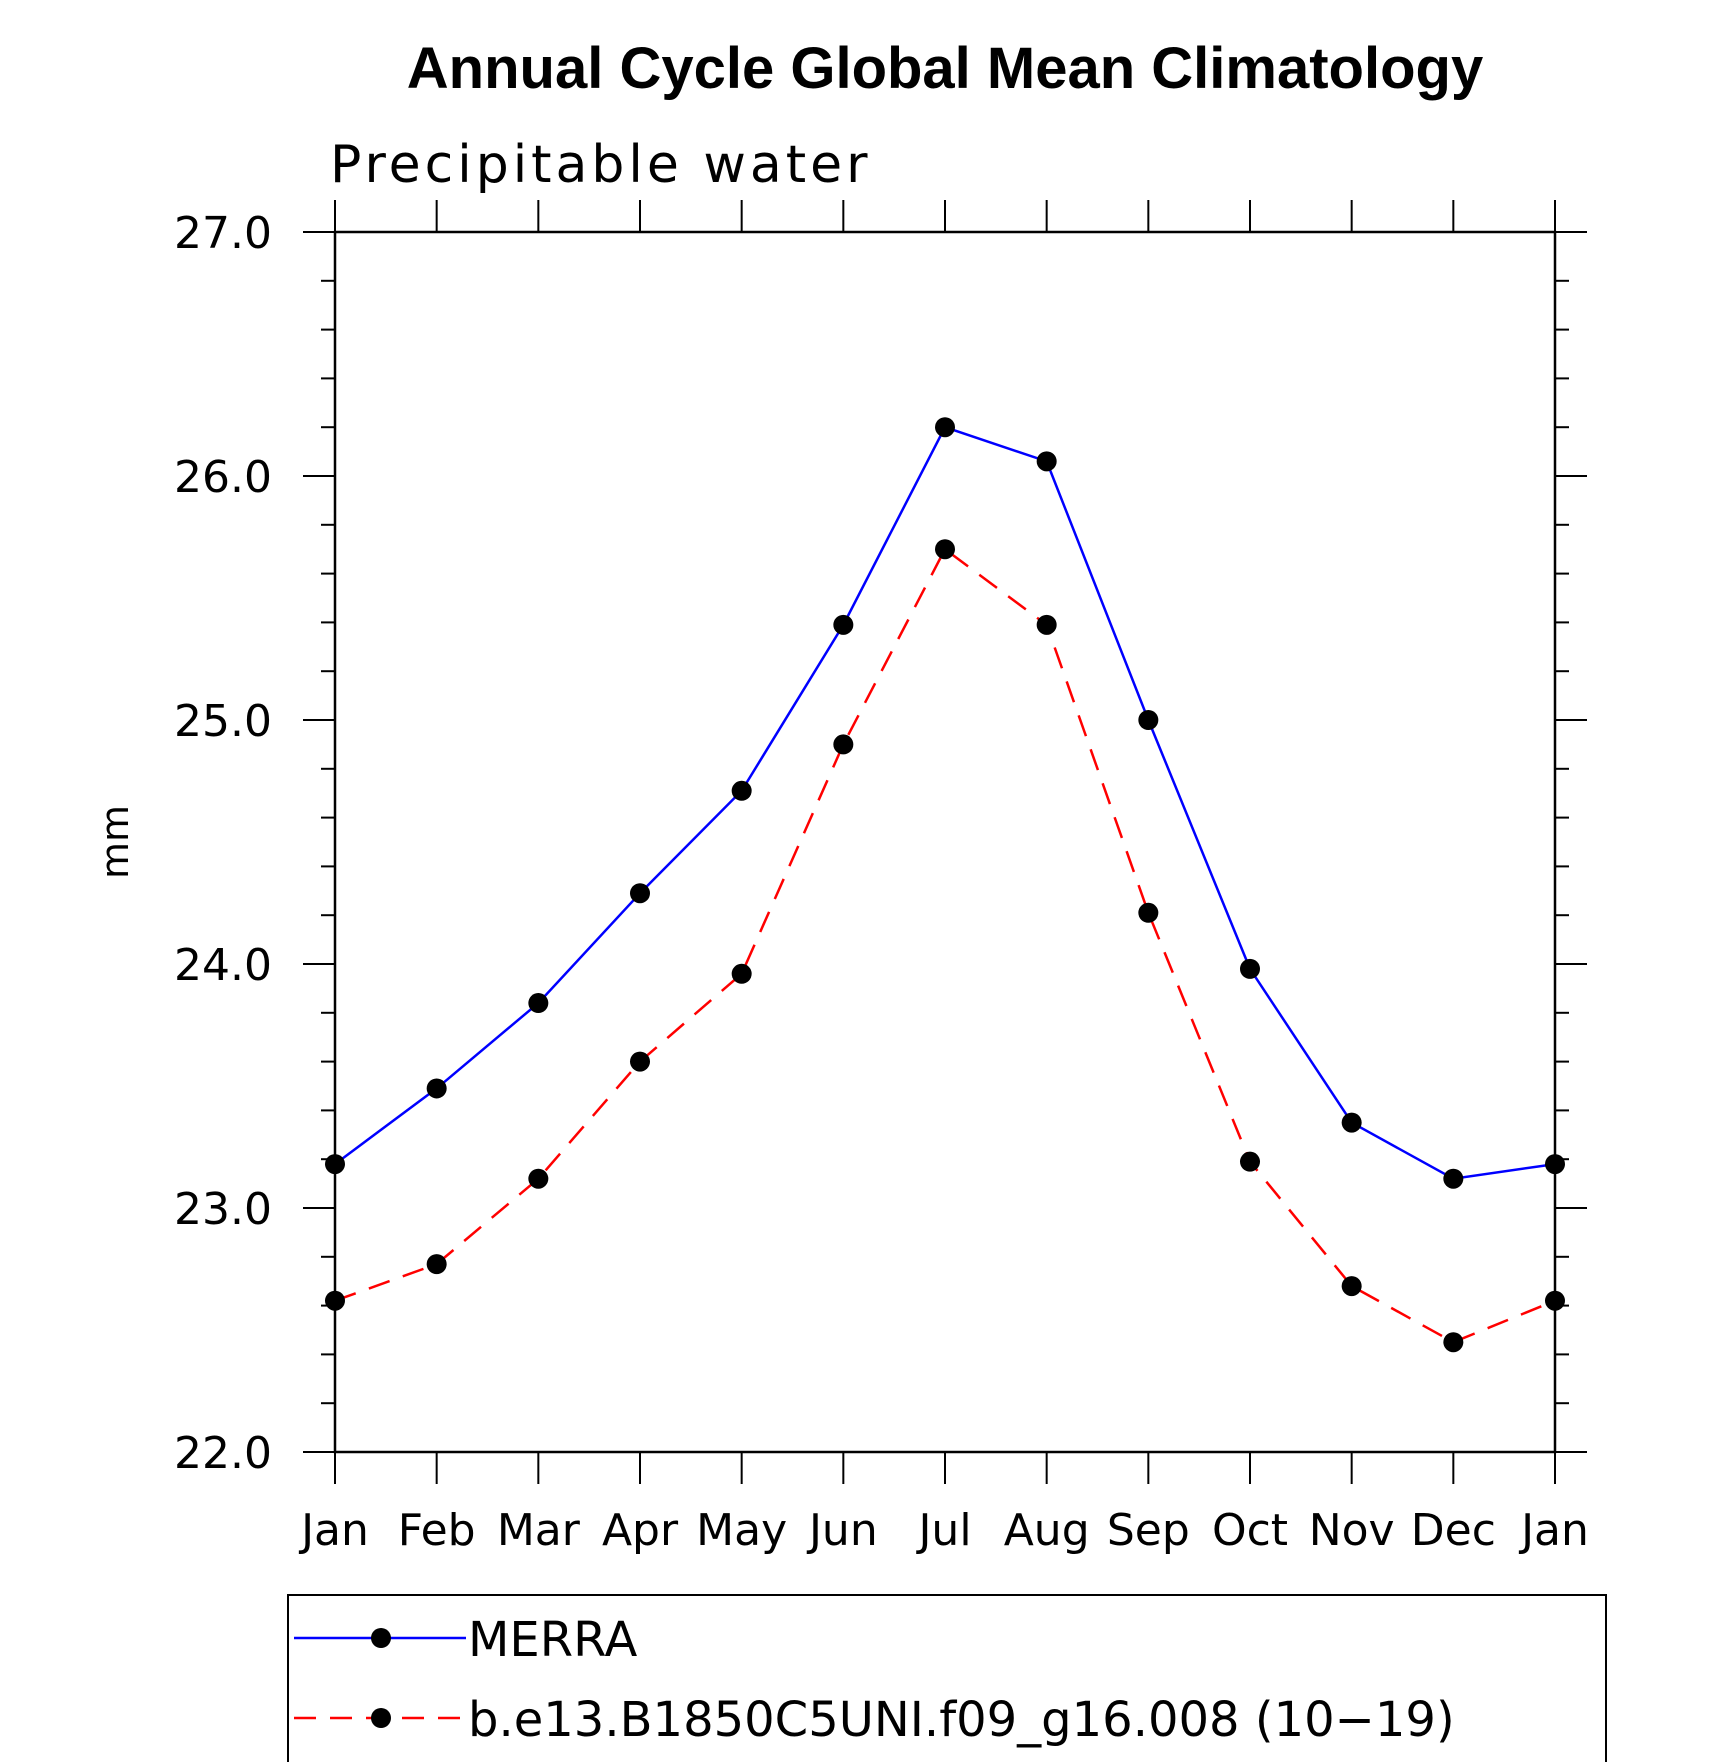 Image resolution: width=1710 pixels, height=1762 pixels. I want to click on x-tick-label: Jun, so click(842, 1530).